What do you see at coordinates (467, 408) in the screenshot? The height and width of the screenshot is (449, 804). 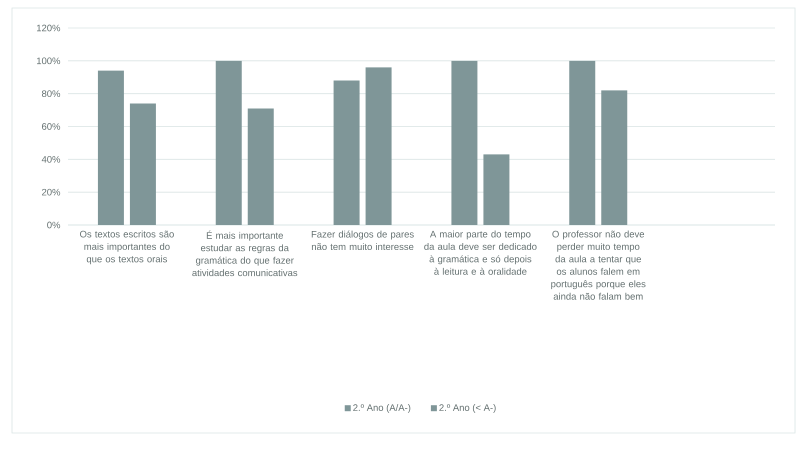 I see `legend-label: 2.º Ano (< A-)` at bounding box center [467, 408].